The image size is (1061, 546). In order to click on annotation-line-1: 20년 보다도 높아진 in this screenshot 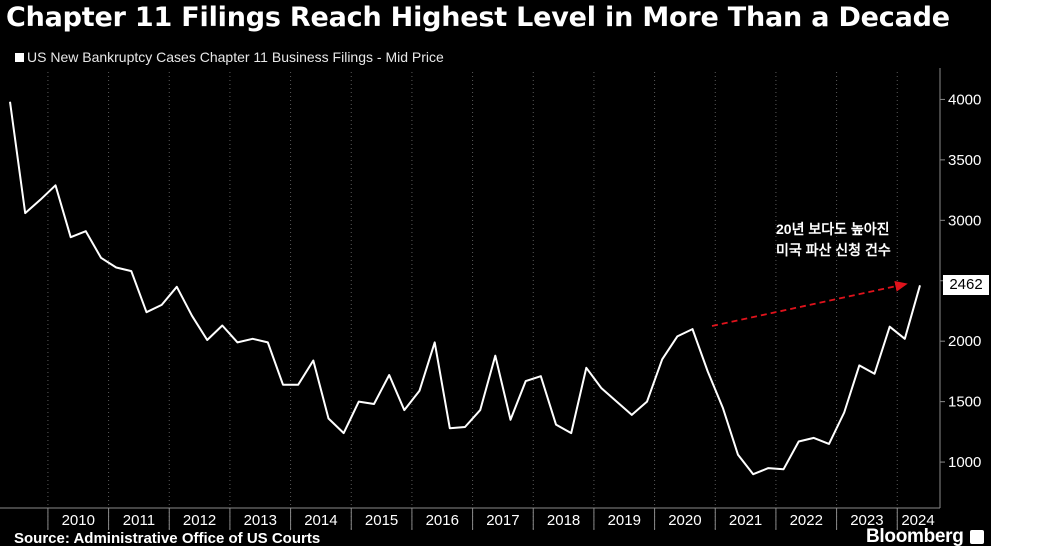, I will do `click(833, 229)`.